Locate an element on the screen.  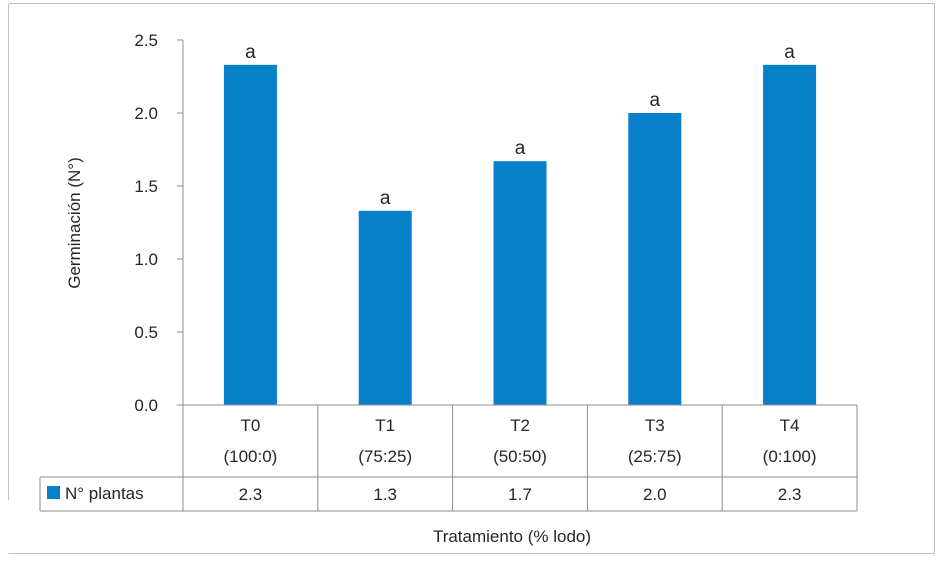
x-tick-label: T1 is located at coordinates (385, 425).